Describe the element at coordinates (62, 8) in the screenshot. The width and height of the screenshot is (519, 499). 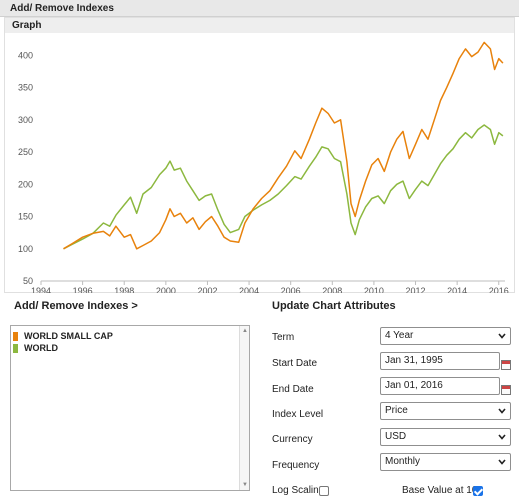
I see `header-title: Add/ Remove Indexes` at that location.